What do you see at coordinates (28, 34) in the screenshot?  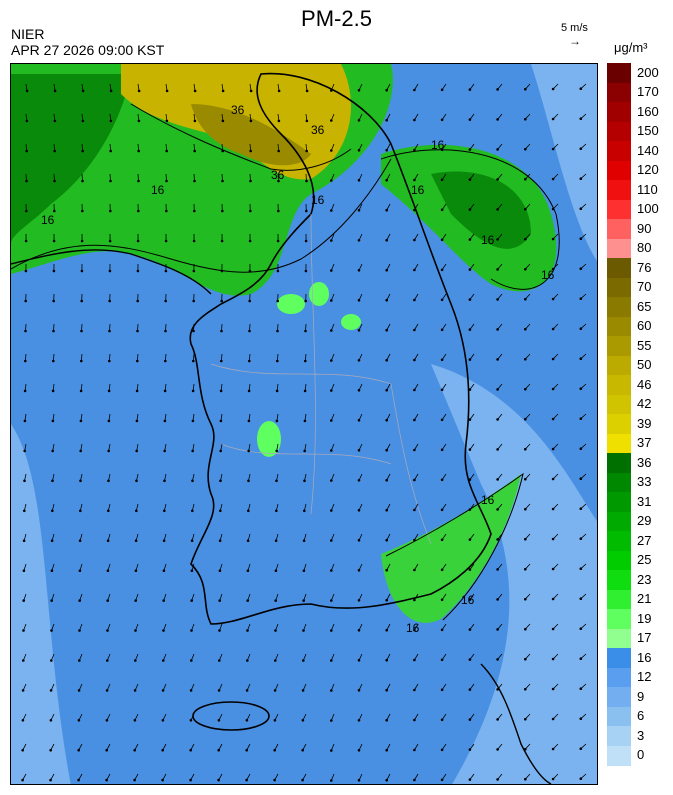 I see `agency-label: NIER` at bounding box center [28, 34].